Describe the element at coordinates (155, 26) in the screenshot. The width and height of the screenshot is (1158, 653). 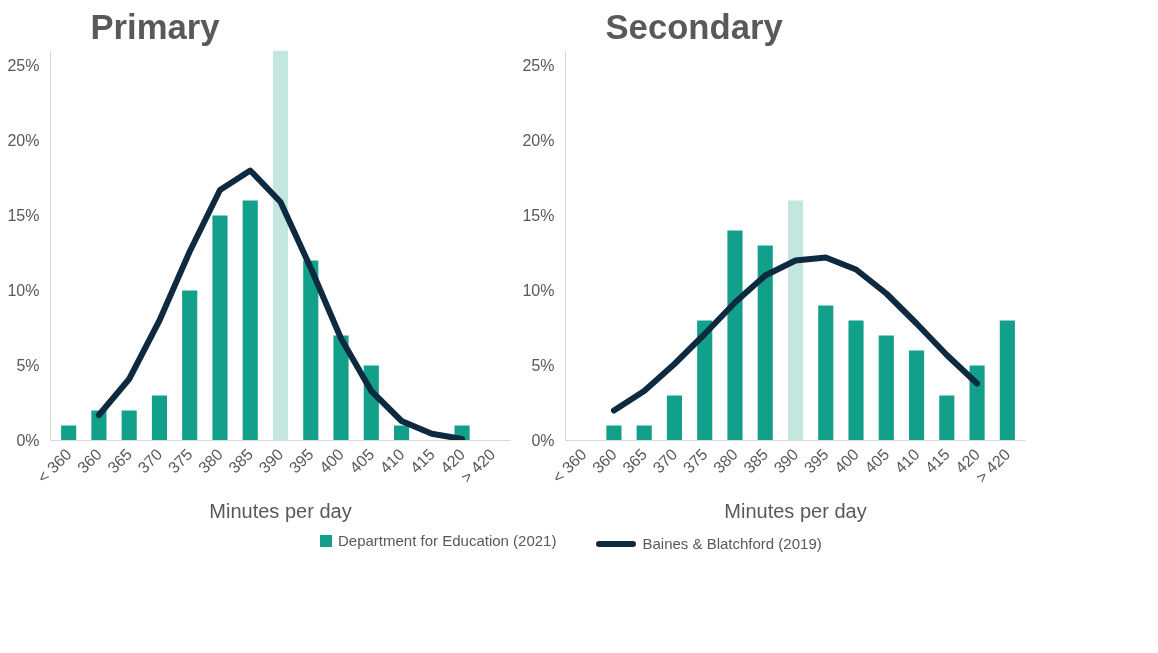
I see `chart-title: Primary` at that location.